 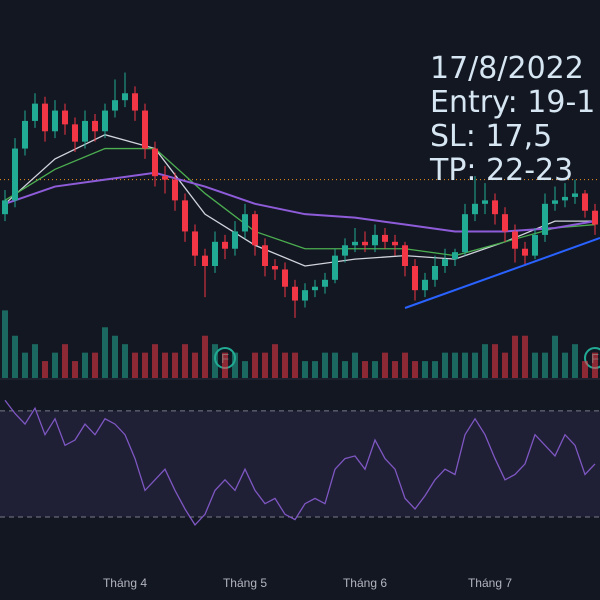 I want to click on annotation: TP: 22-23, so click(x=501, y=170).